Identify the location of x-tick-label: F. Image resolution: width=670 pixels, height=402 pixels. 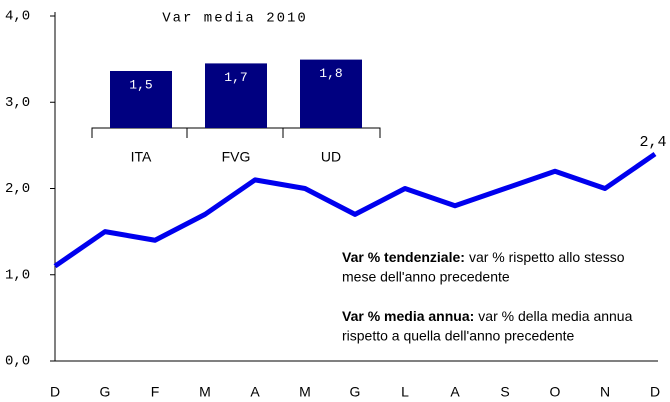
(155, 392).